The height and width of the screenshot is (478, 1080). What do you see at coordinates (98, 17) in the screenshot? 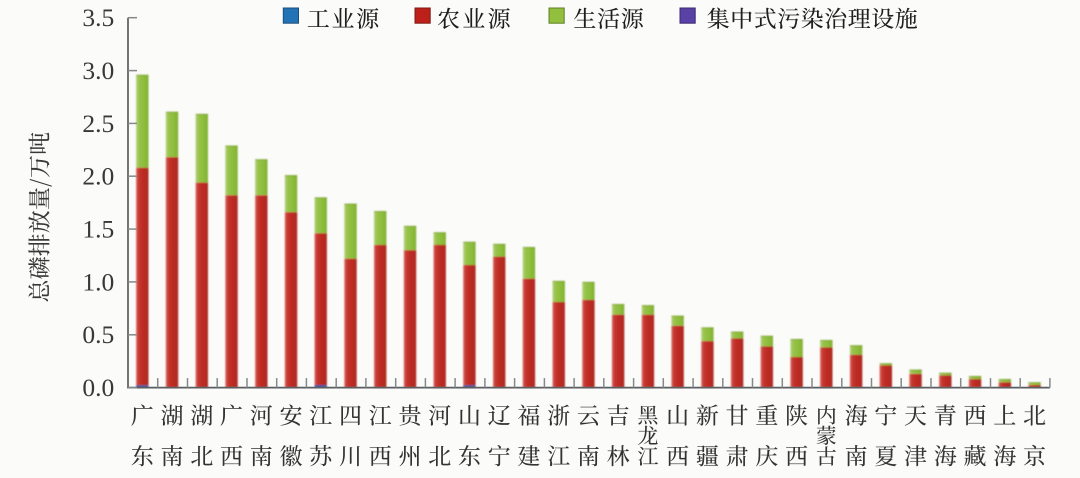
I see `svg-text: 3.5` at bounding box center [98, 17].